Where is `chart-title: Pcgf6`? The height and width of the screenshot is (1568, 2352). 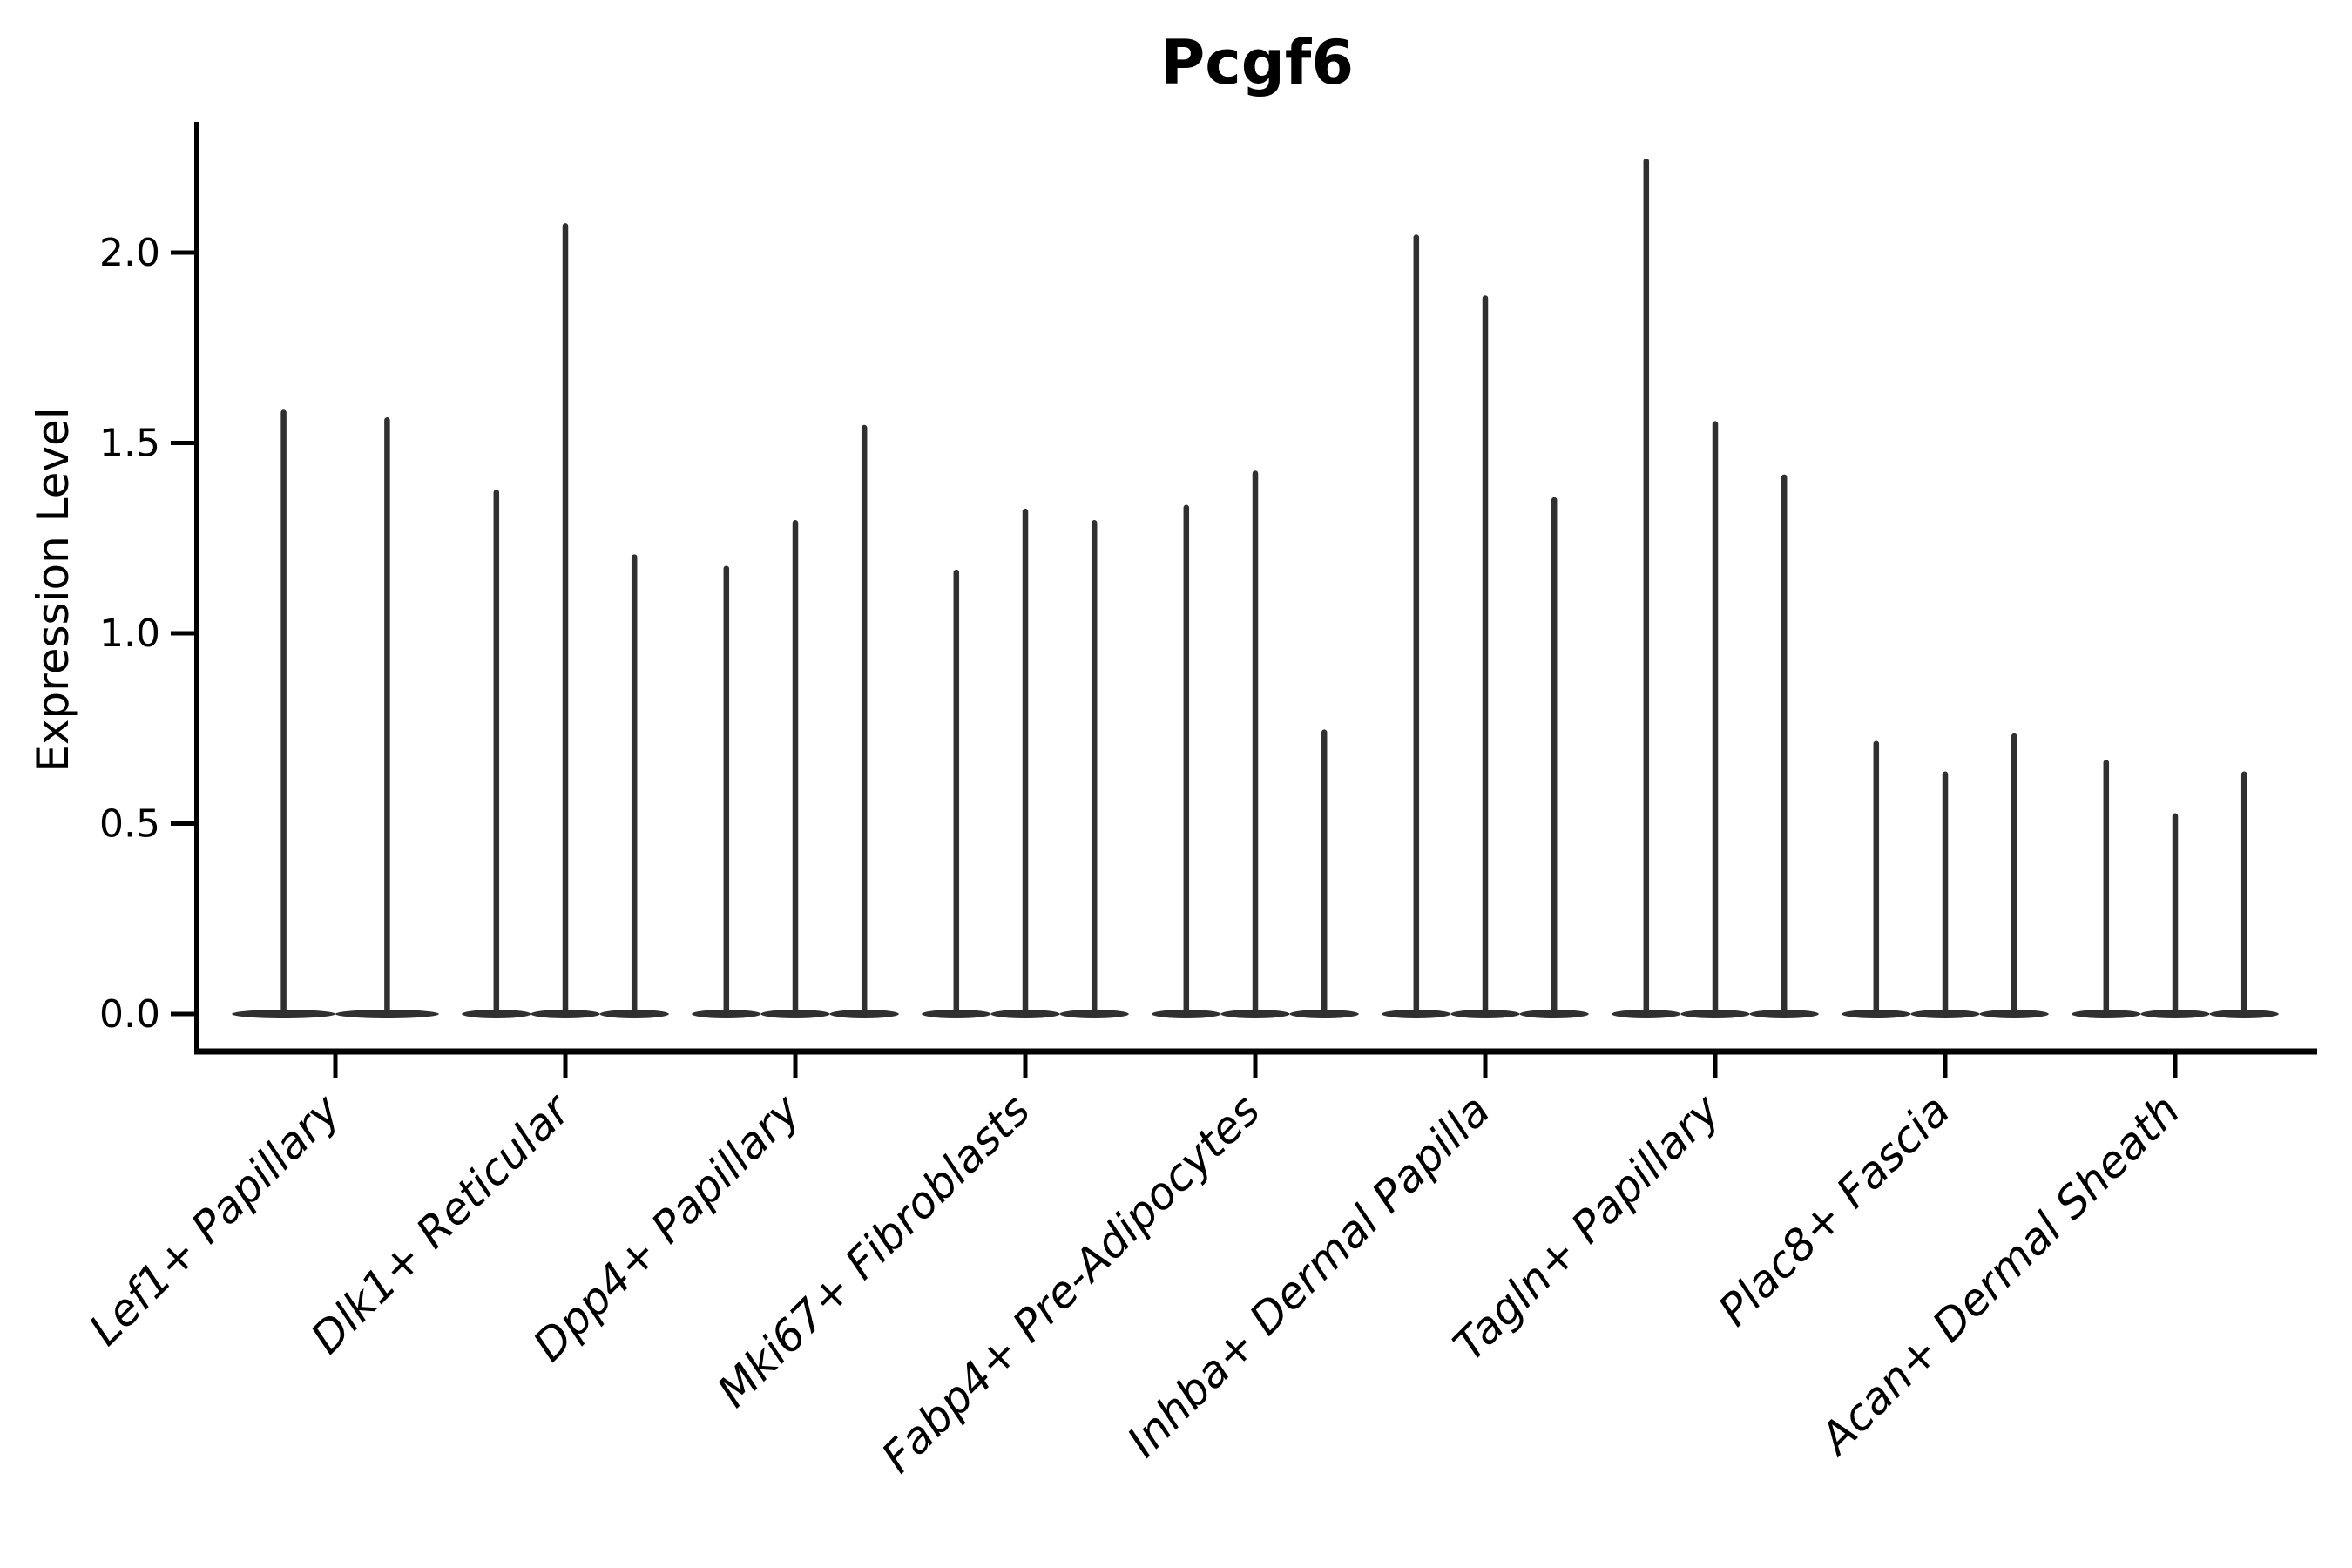
chart-title: Pcgf6 is located at coordinates (1257, 62).